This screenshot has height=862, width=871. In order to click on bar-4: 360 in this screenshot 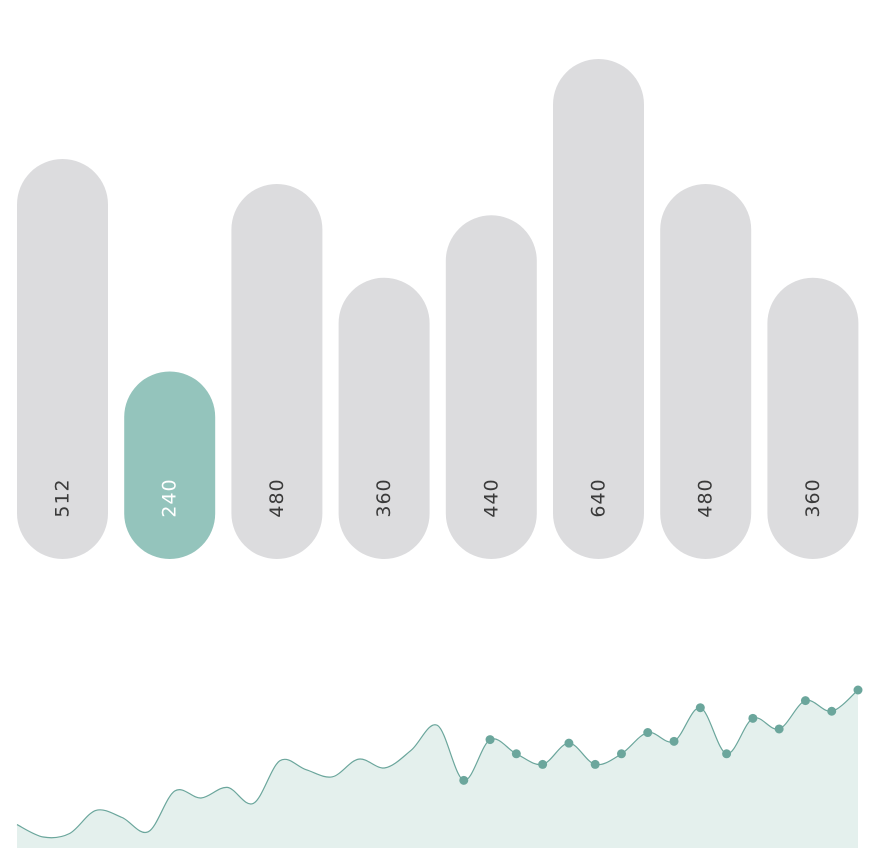, I will do `click(384, 418)`.